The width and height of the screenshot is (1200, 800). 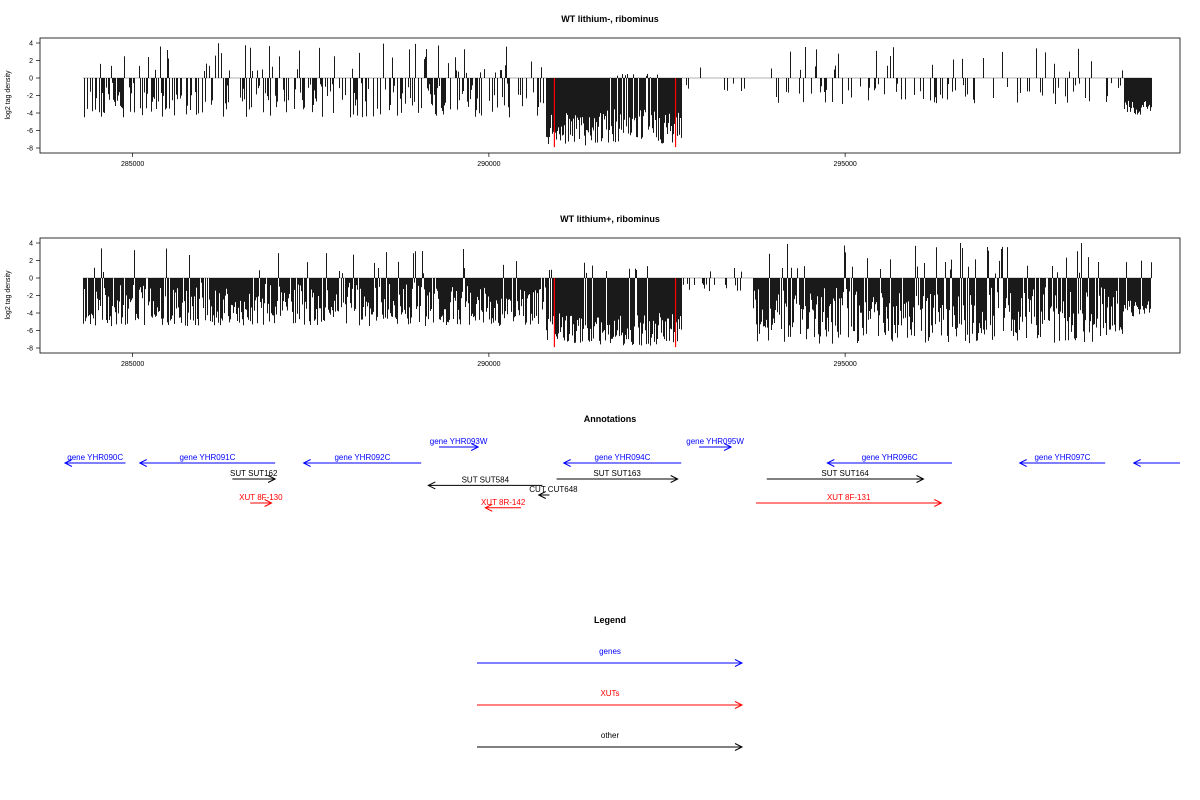 What do you see at coordinates (715, 441) in the screenshot?
I see `annotation-label: gene YHR095W` at bounding box center [715, 441].